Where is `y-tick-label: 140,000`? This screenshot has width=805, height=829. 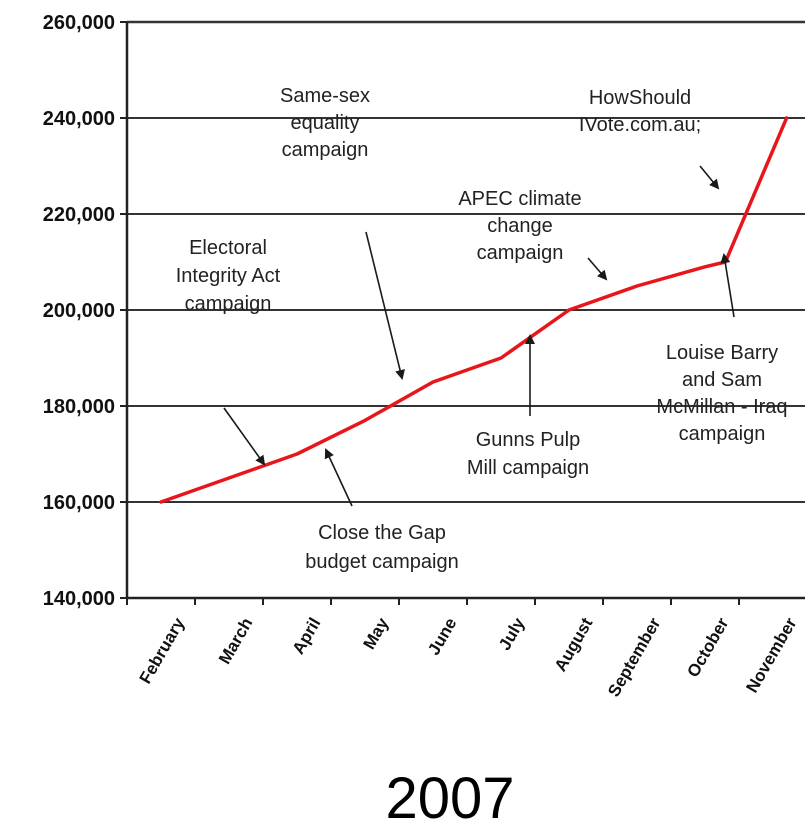 y-tick-label: 140,000 is located at coordinates (79, 599).